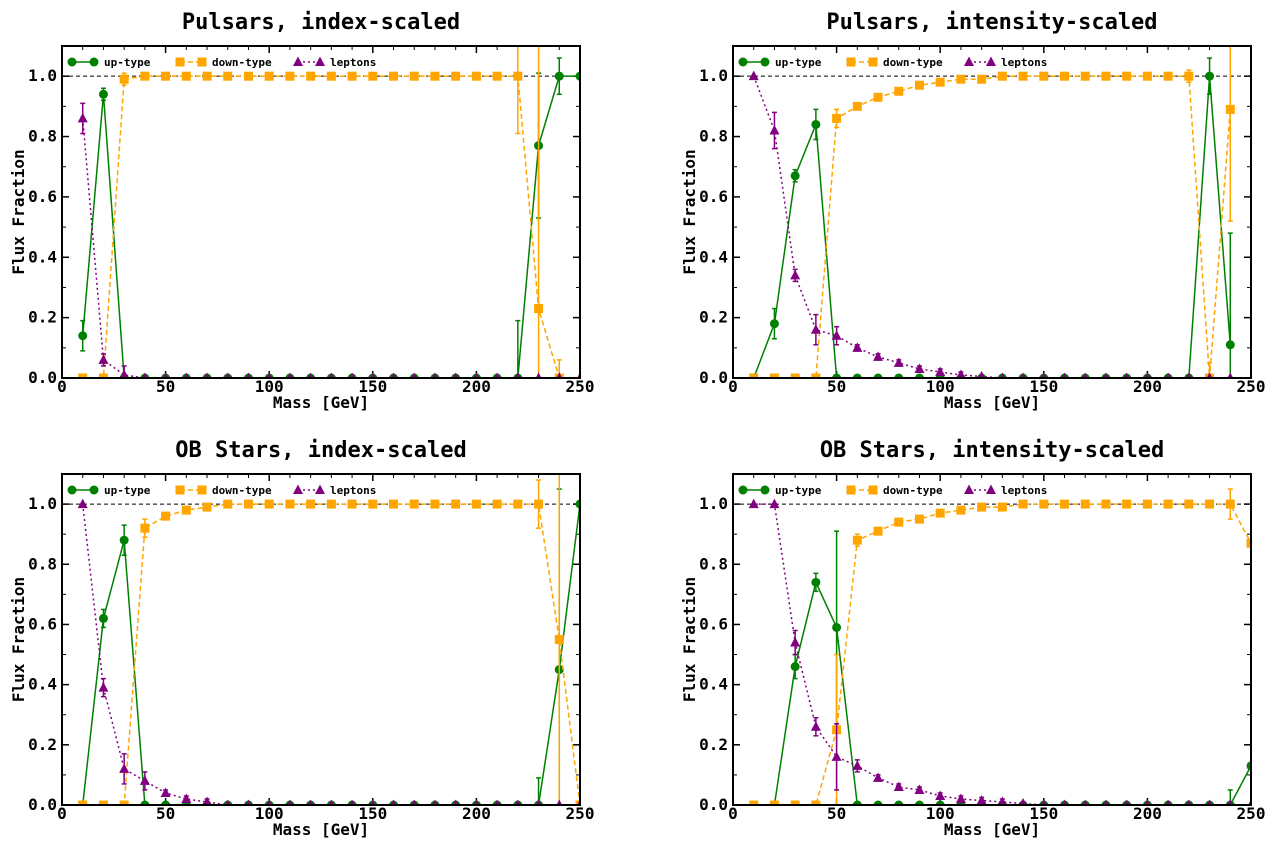 The width and height of the screenshot is (1277, 842). Describe the element at coordinates (798, 62) in the screenshot. I see `legend-label-up-type: up-type` at that location.